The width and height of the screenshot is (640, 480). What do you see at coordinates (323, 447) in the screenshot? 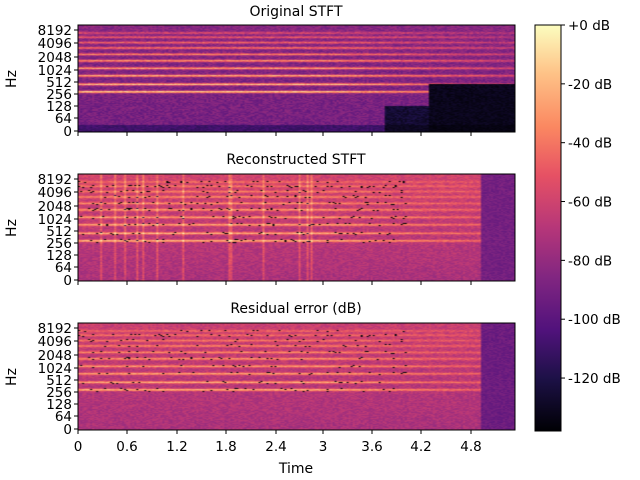
I see `x-tick-label: 3` at bounding box center [323, 447].